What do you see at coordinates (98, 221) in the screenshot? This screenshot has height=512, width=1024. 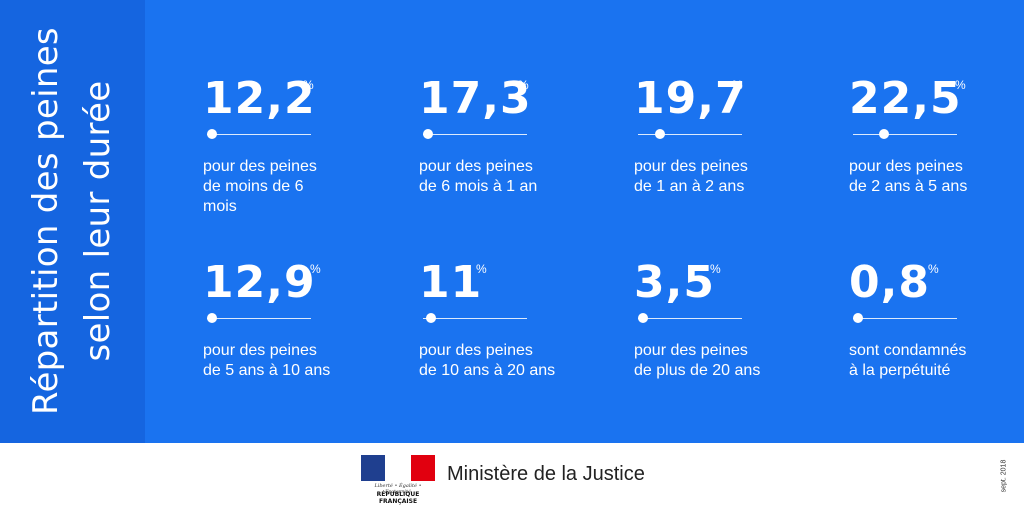 I see `sidebar-title-line-2: selon leur durée` at bounding box center [98, 221].